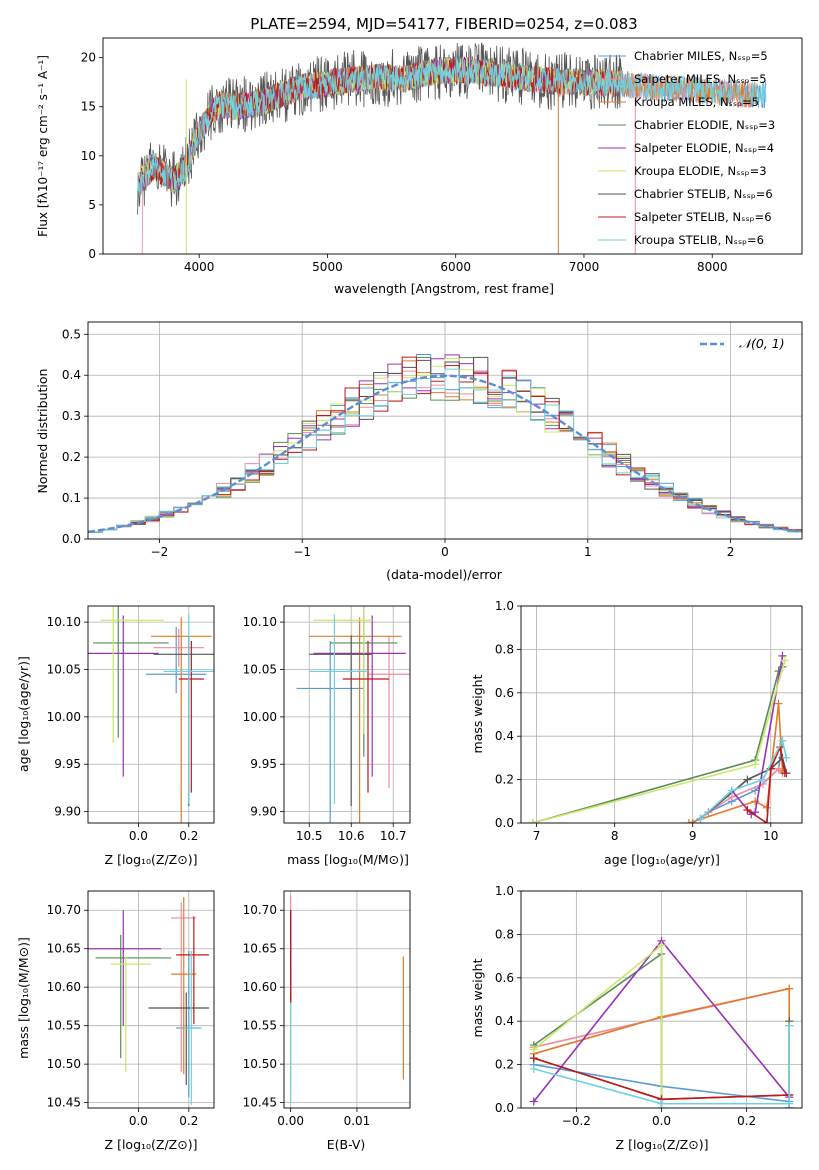 This screenshot has height=1170, width=819. Describe the element at coordinates (88, 156) in the screenshot. I see `y-tick-label: 10` at that location.